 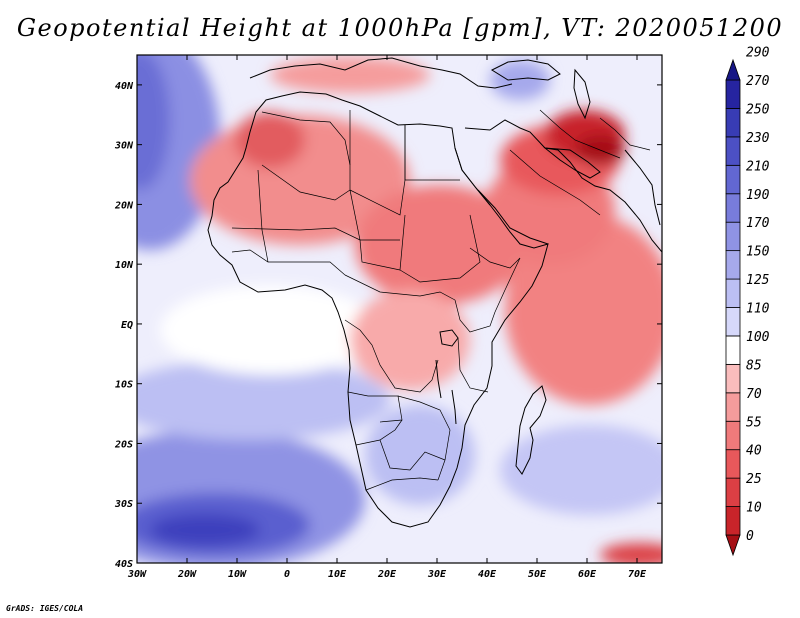 What do you see at coordinates (153, 122) in the screenshot?
I see `azores-core-blob` at bounding box center [153, 122].